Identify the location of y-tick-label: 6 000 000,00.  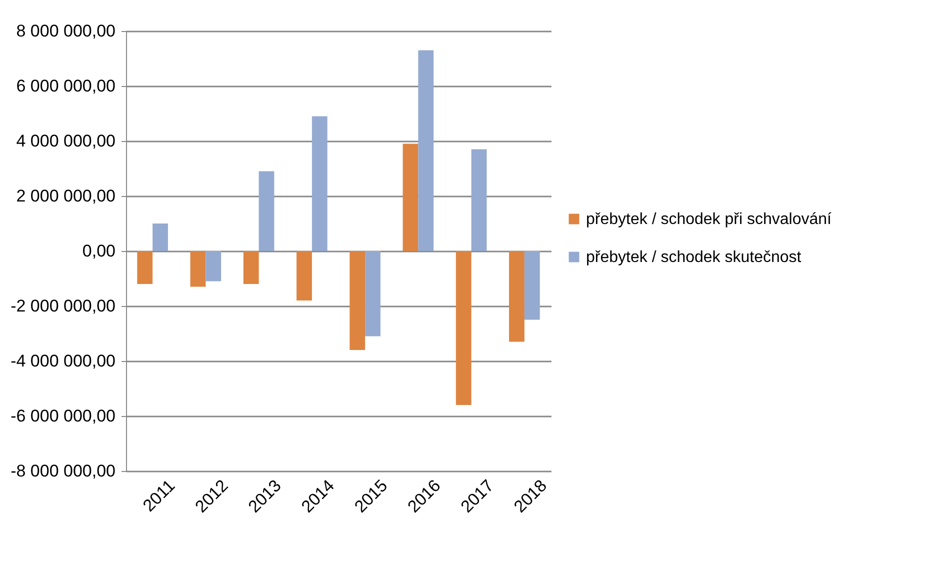
(66, 86).